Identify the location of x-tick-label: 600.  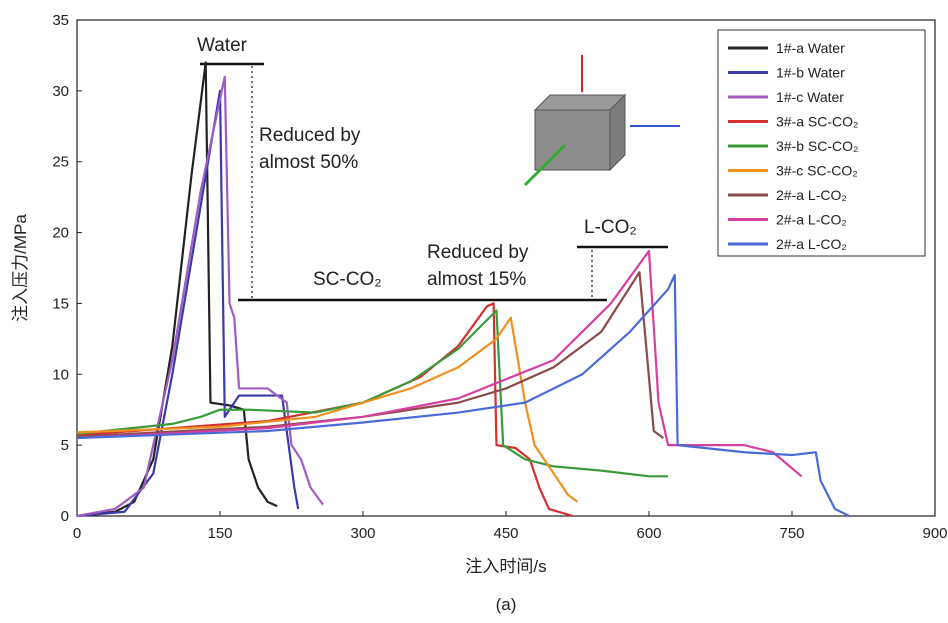
(648, 533).